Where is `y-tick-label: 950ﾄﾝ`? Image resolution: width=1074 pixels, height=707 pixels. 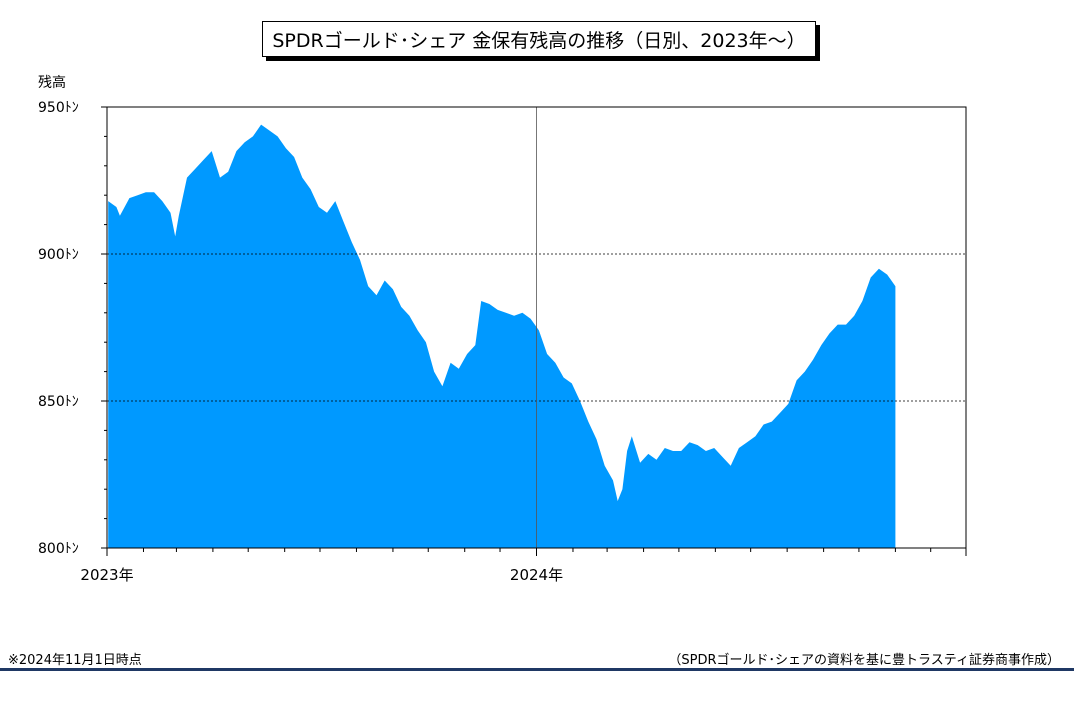
y-tick-label: 950ﾄﾝ is located at coordinates (58, 108).